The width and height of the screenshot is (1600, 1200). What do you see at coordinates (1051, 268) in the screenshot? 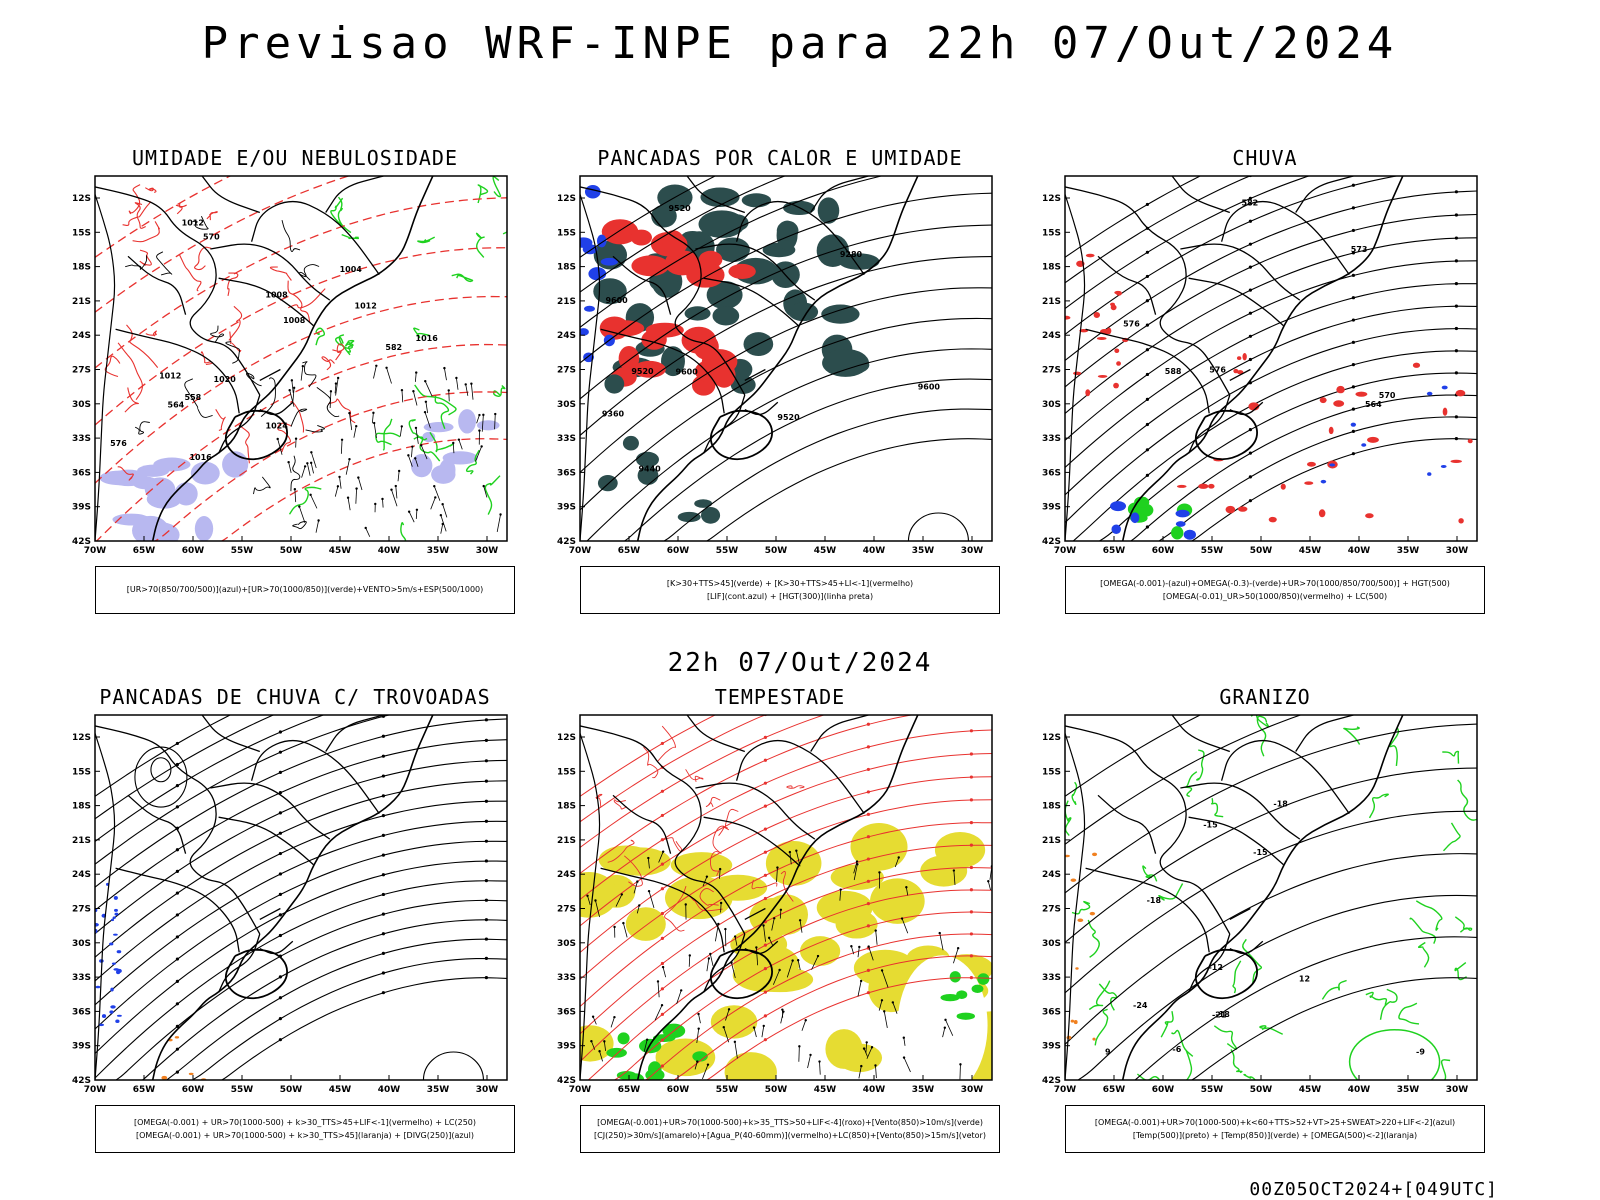
I see `lat-tick-label: 18S` at bounding box center [1051, 268].